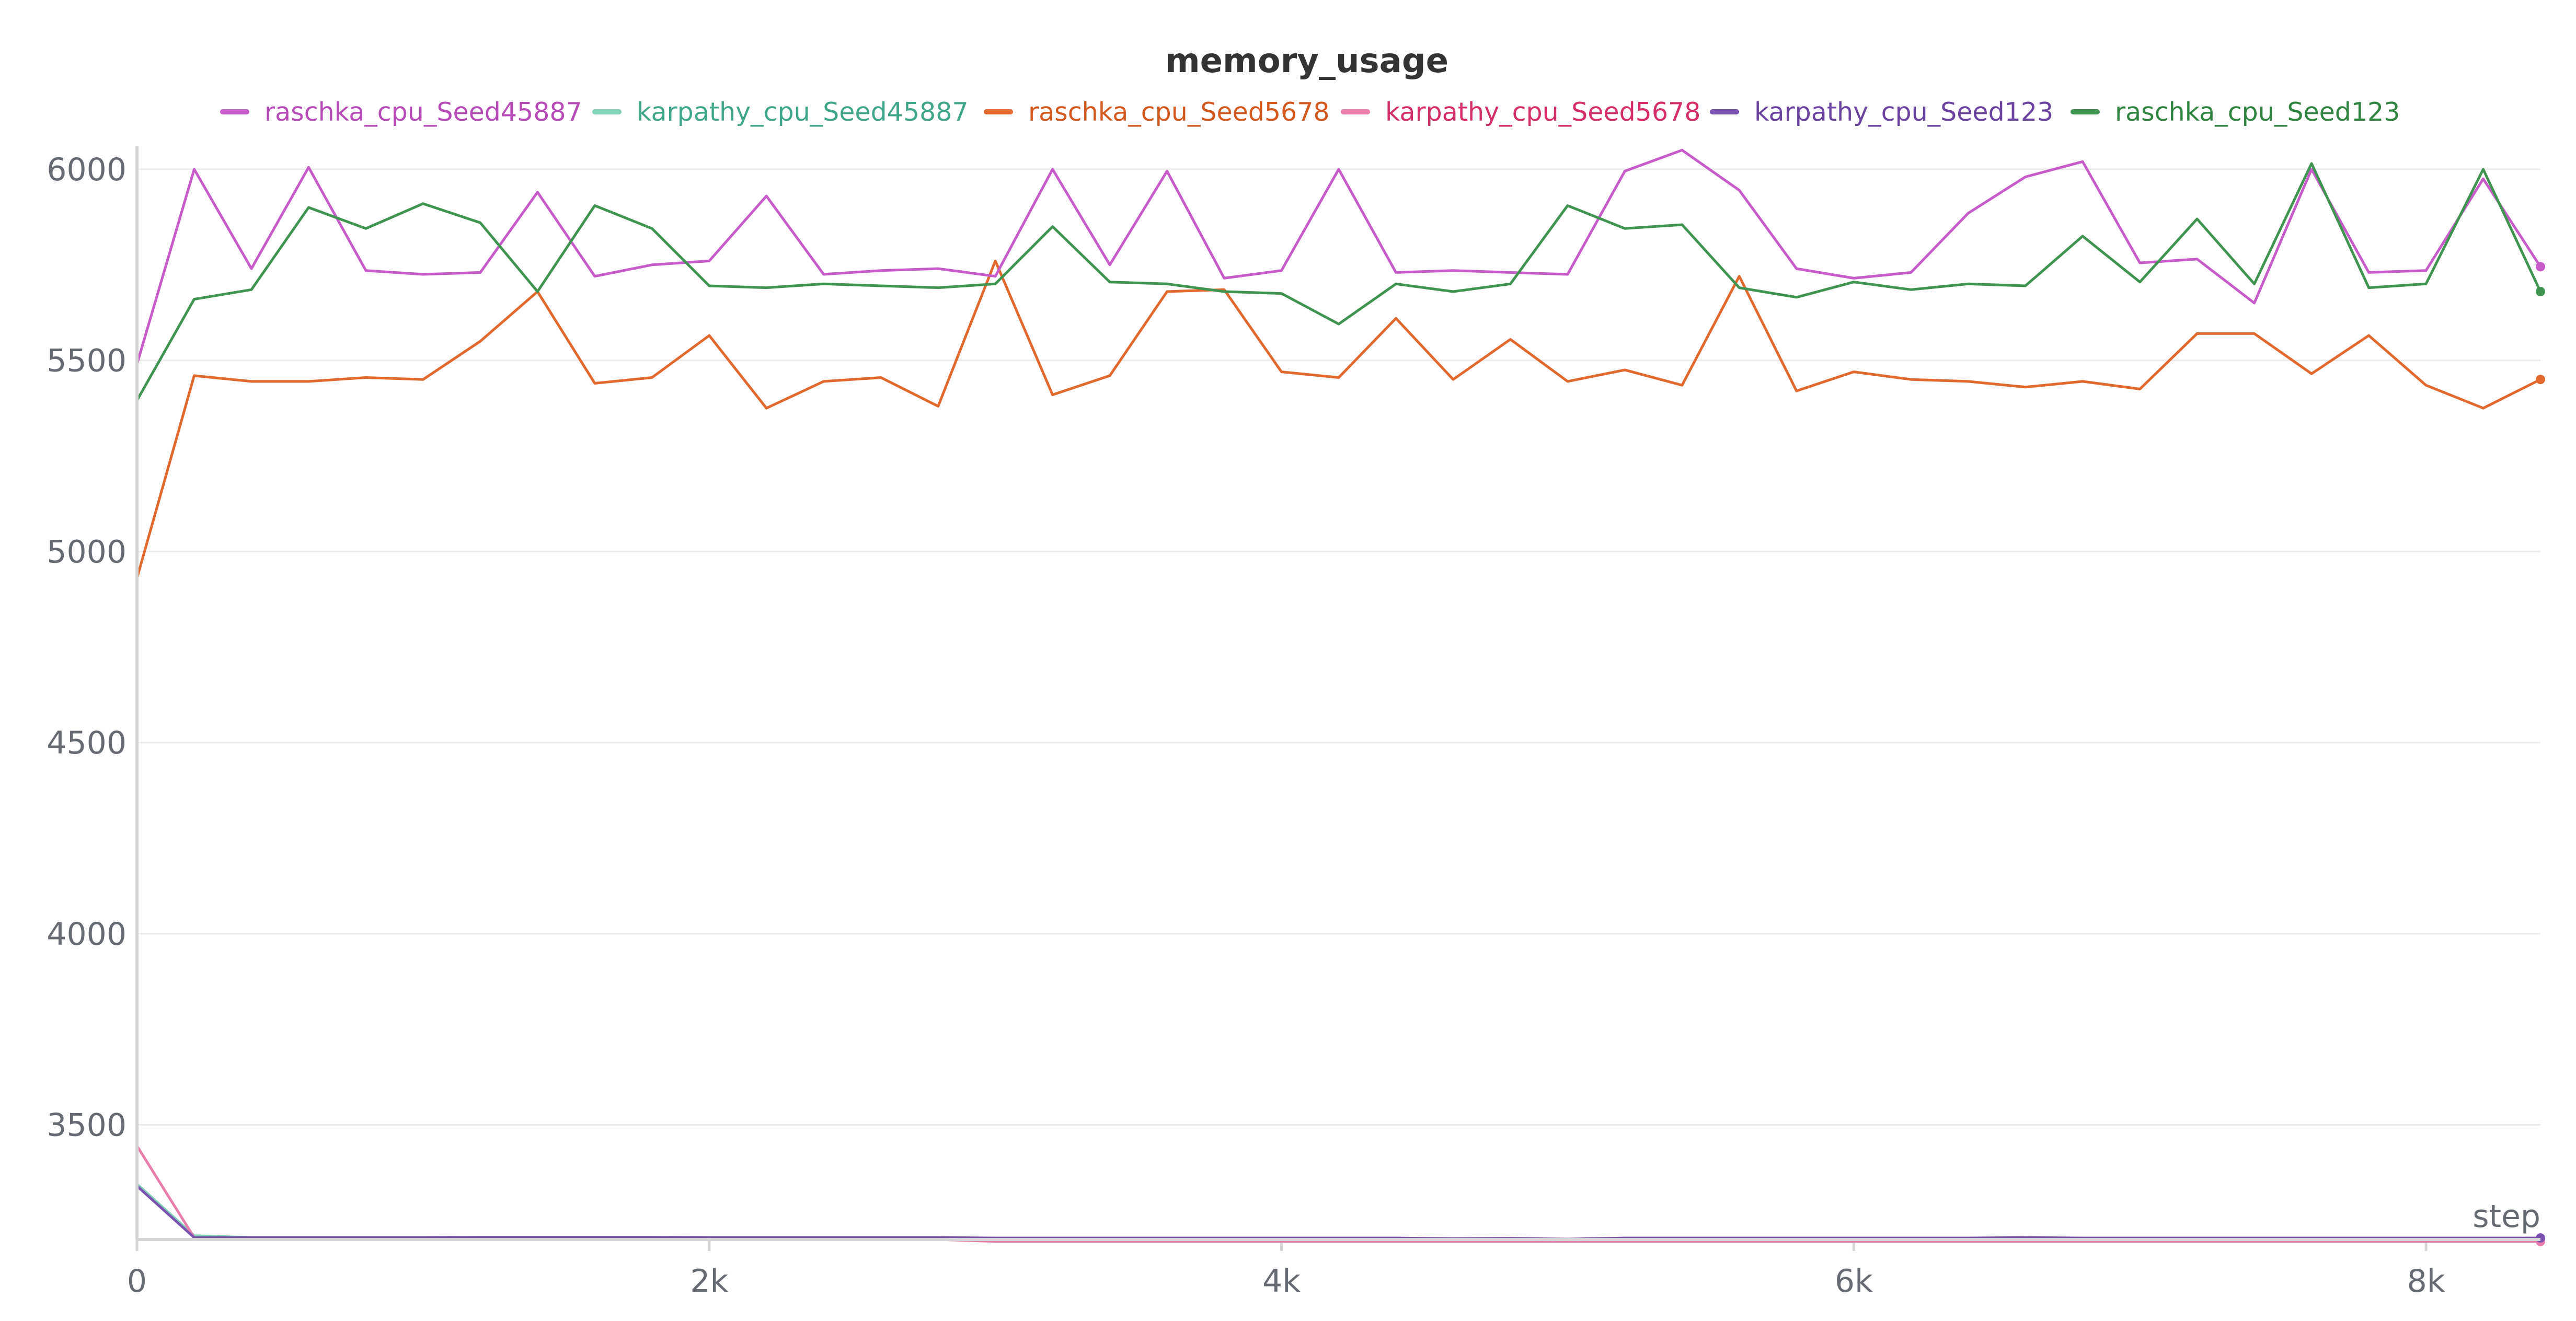 The image size is (2576, 1321). What do you see at coordinates (2540, 380) in the screenshot?
I see `series-end-point-raschka_cpu_Seed5678` at bounding box center [2540, 380].